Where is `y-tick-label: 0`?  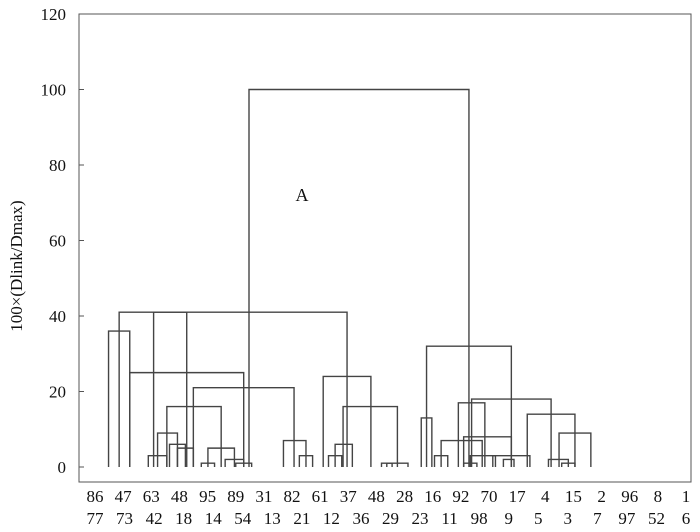
y-tick-label: 0 is located at coordinates (62, 467).